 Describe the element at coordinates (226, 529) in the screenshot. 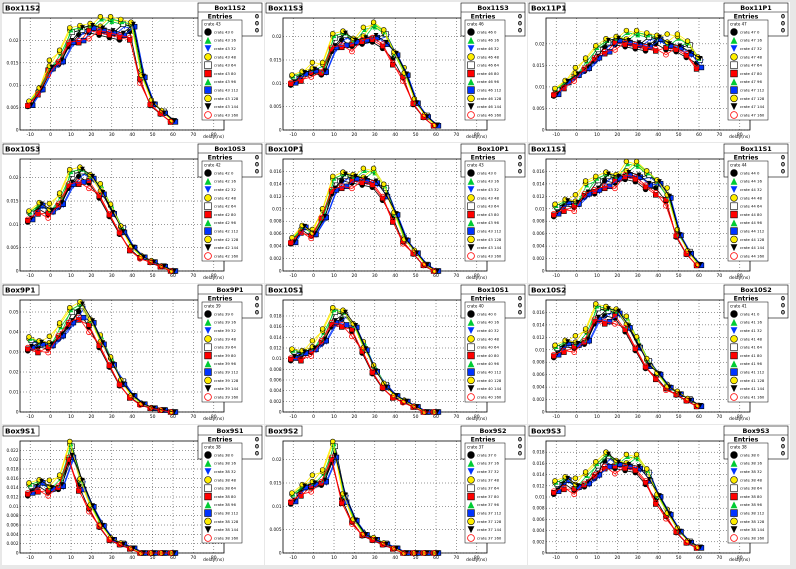

I see `legend-entry: crate 38 144` at that location.